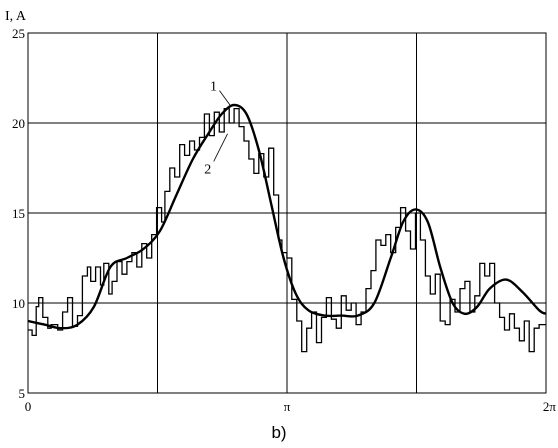 The width and height of the screenshot is (558, 448). What do you see at coordinates (18, 123) in the screenshot?
I see `y-tick-label-3: 20` at bounding box center [18, 123].